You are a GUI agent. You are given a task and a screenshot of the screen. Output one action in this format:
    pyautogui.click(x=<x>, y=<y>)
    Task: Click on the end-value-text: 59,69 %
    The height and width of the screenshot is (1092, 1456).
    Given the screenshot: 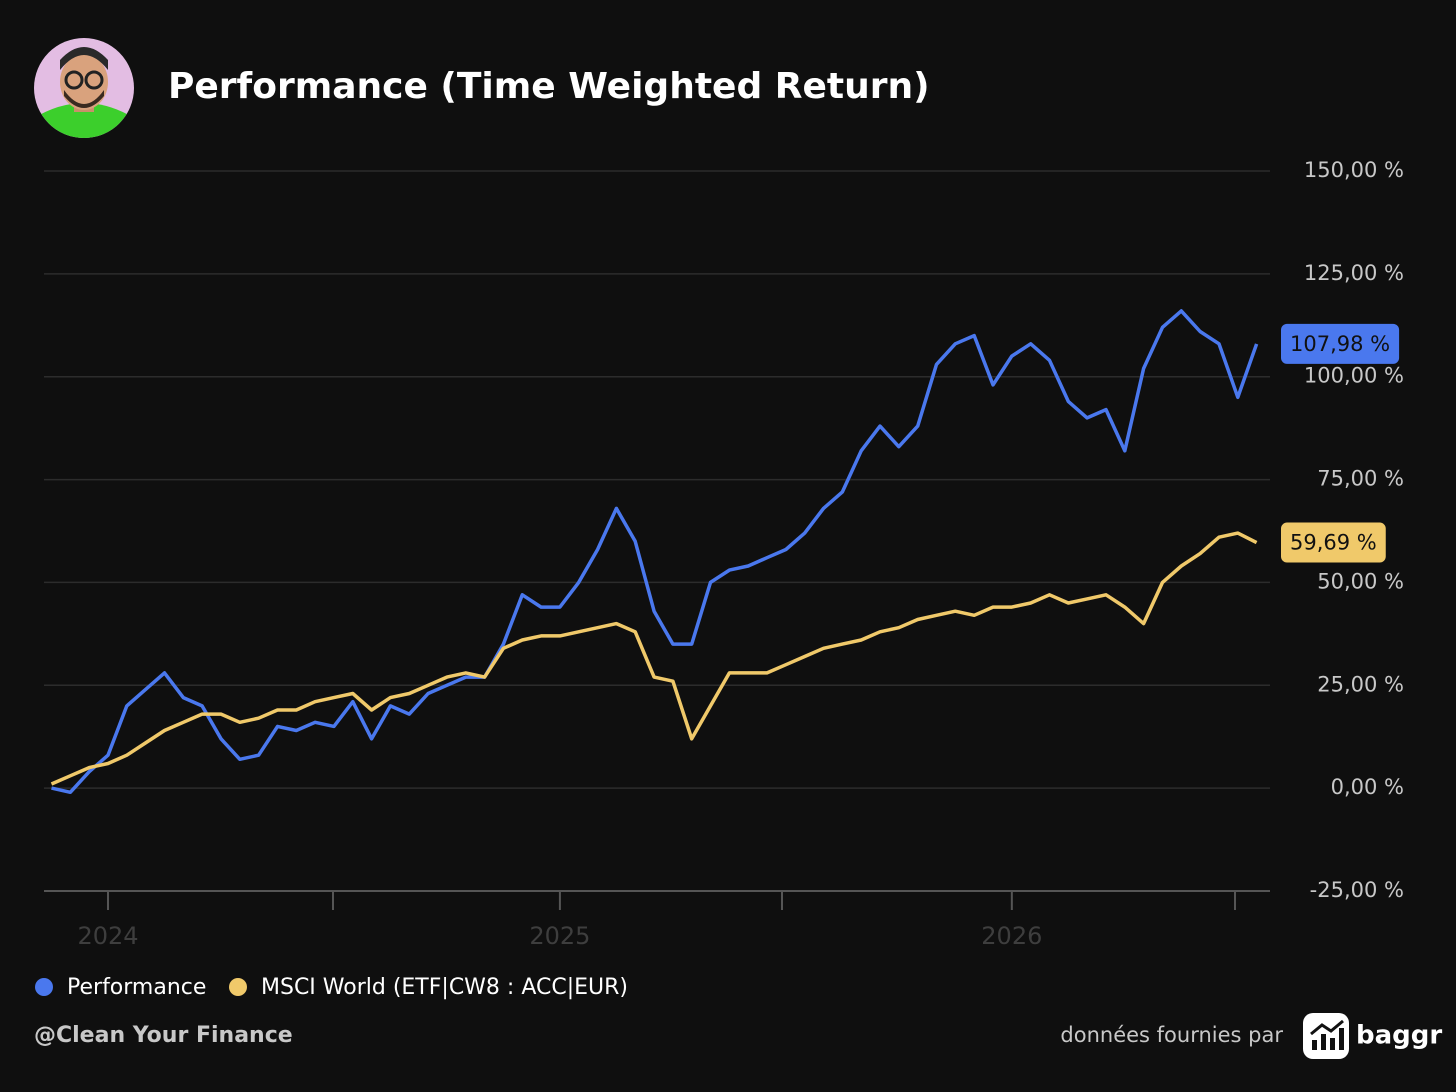 What is the action you would take?
    pyautogui.click(x=1333, y=543)
    